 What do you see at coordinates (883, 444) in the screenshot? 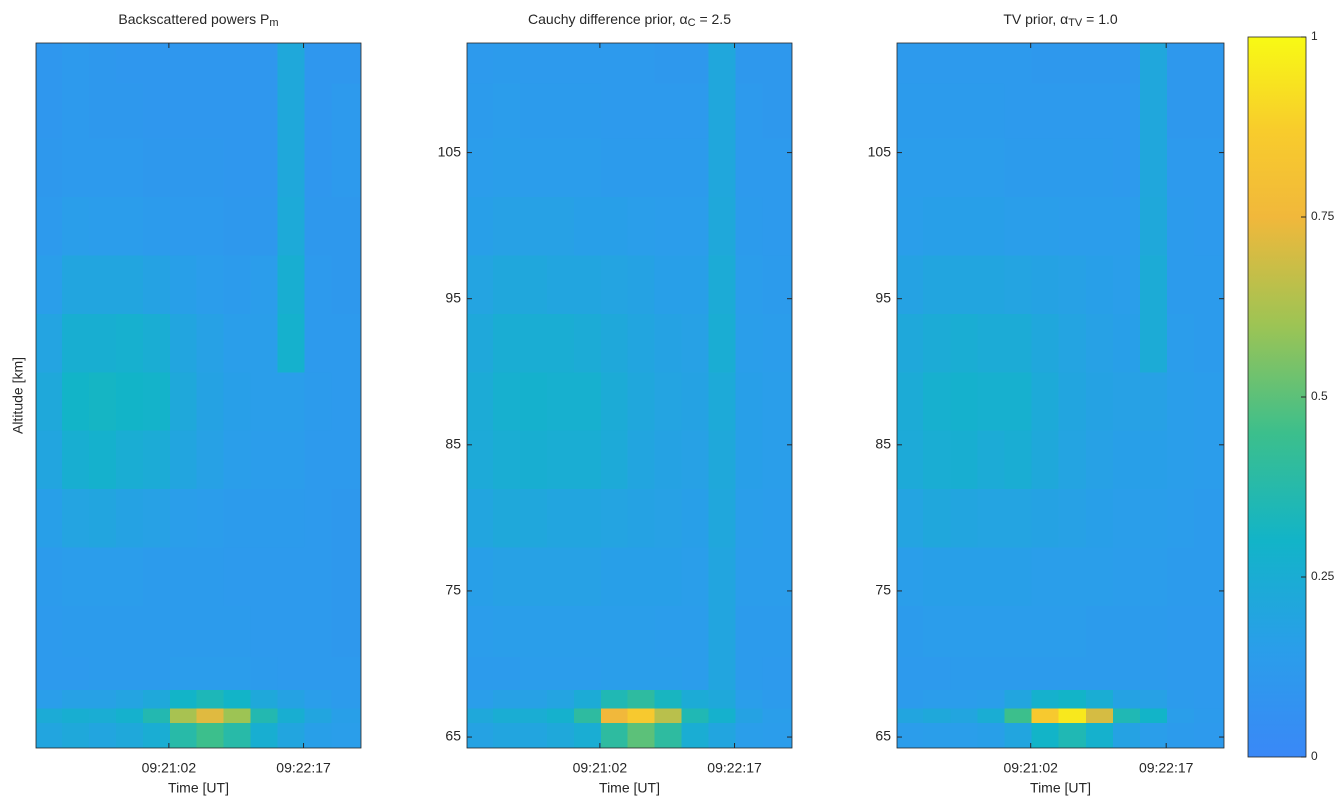
I see `y-tick-label: 85` at bounding box center [883, 444].